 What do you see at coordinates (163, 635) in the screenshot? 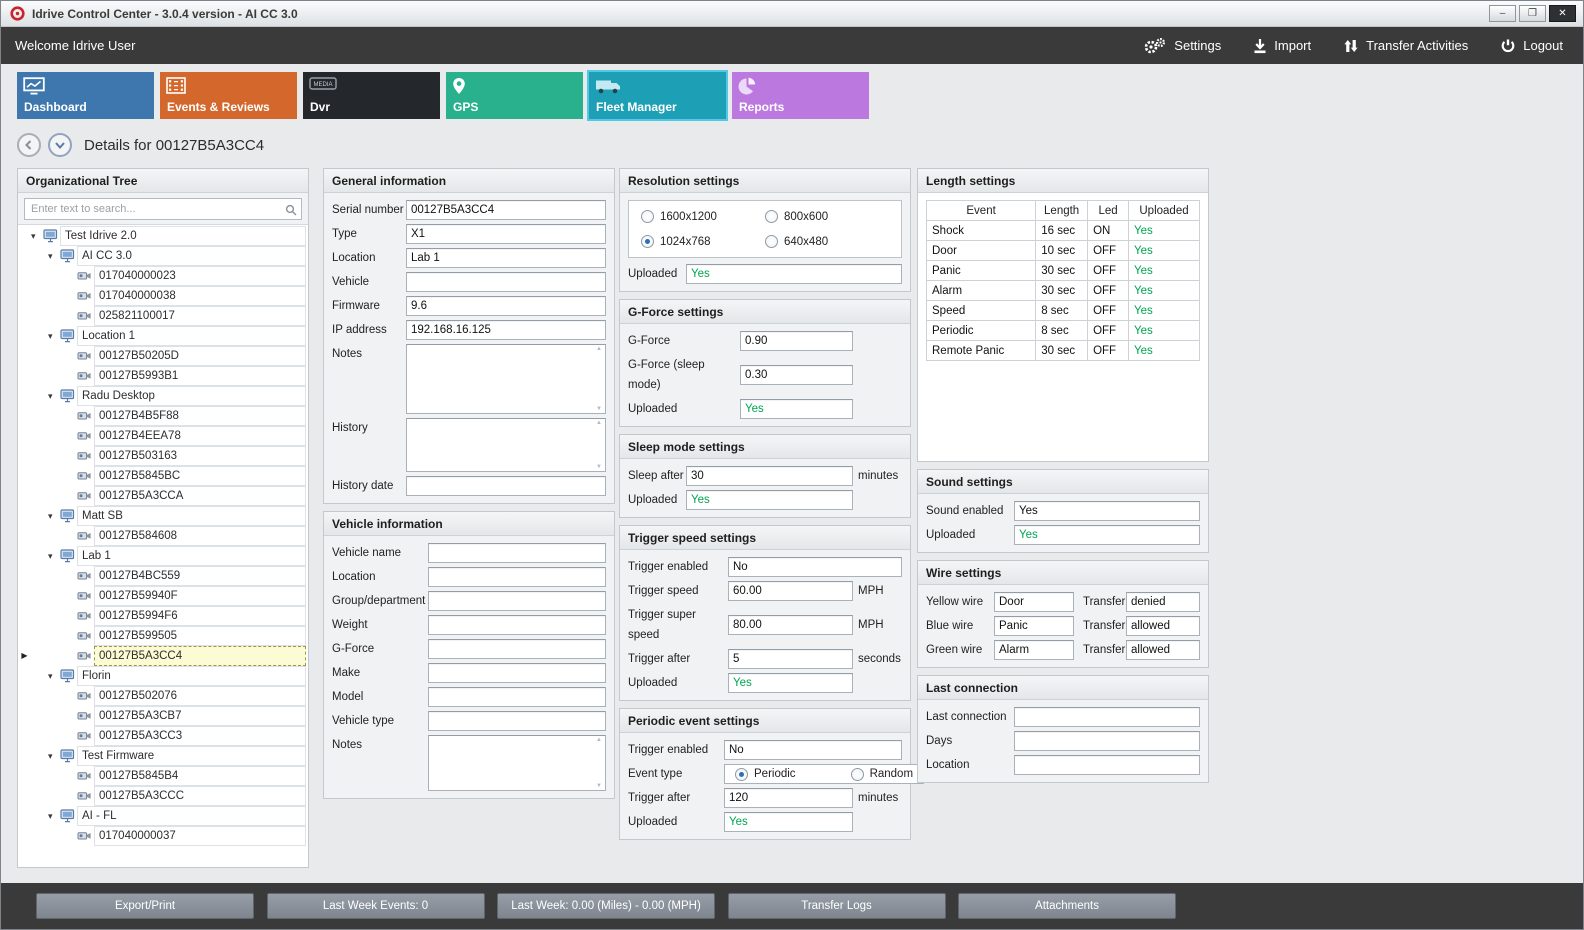
I see `tree-device-row: 00127B599505` at bounding box center [163, 635].